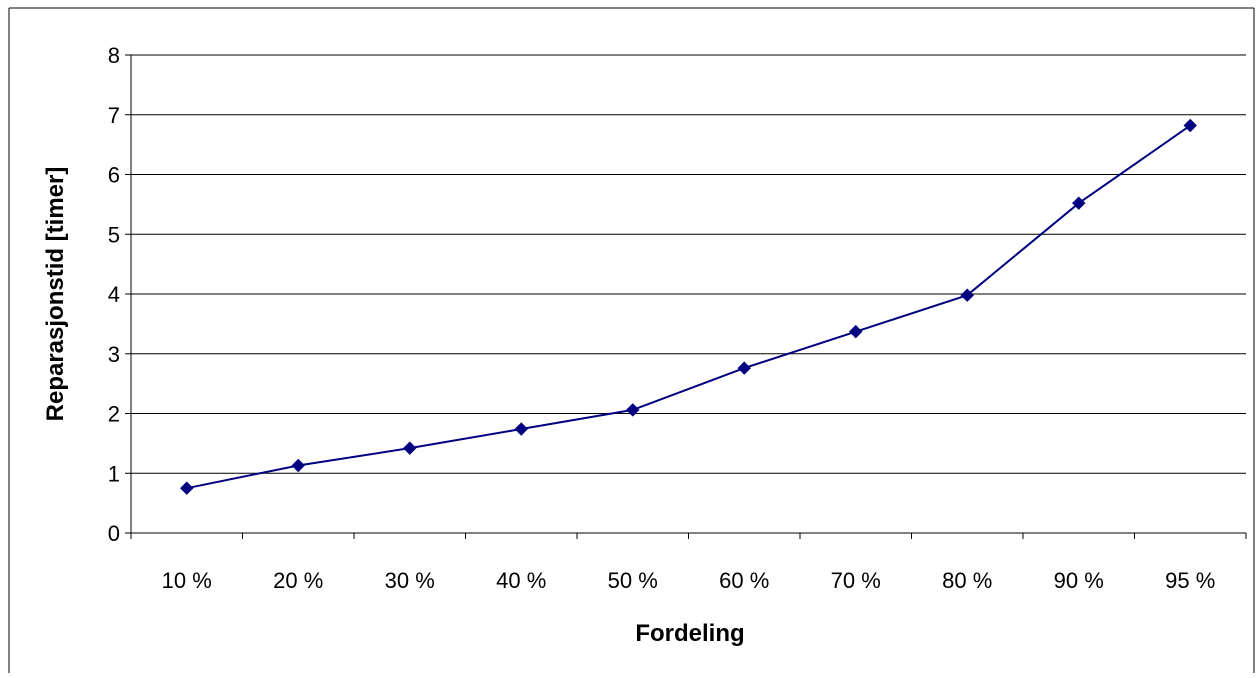 The width and height of the screenshot is (1256, 678). I want to click on x-tick-label: 70 %, so click(856, 580).